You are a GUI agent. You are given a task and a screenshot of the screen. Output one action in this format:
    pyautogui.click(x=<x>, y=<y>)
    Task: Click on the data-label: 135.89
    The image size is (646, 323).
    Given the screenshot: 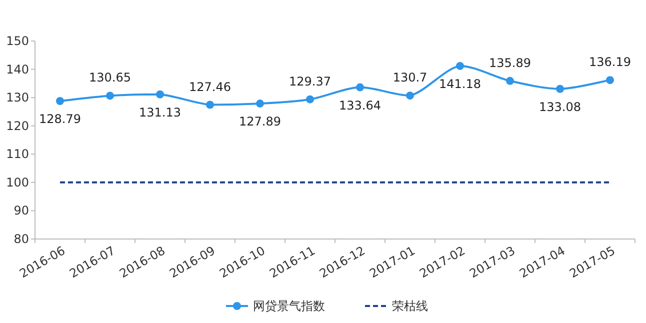 What is the action you would take?
    pyautogui.click(x=510, y=63)
    